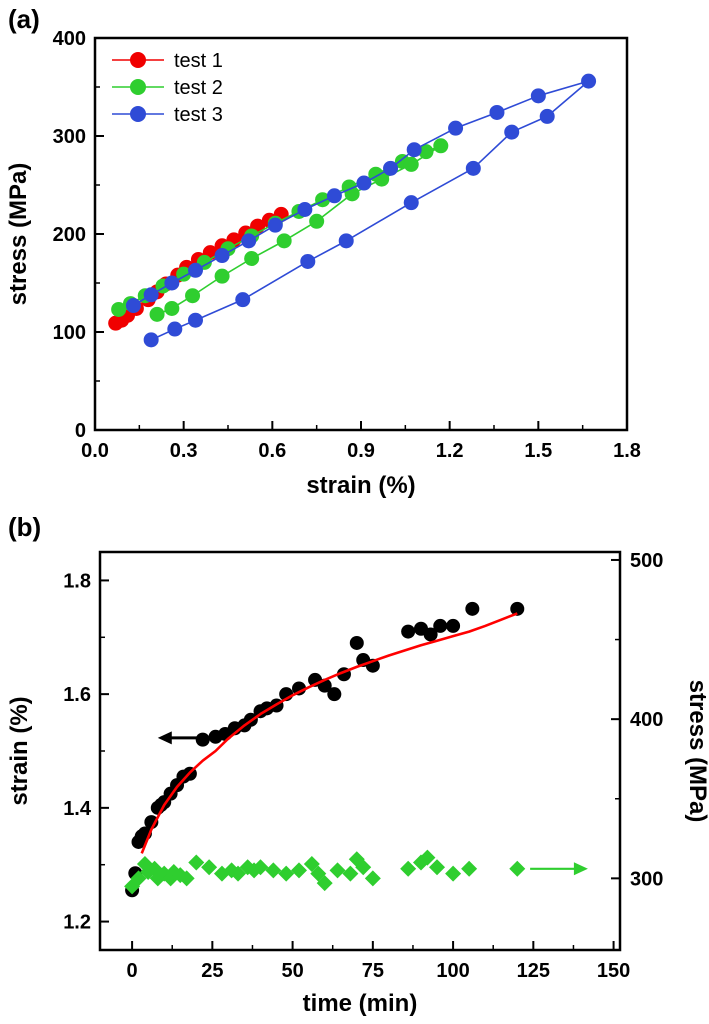 Image resolution: width=709 pixels, height=1024 pixels. Describe the element at coordinates (80, 431) in the screenshot. I see `y-tick-label: 0` at that location.